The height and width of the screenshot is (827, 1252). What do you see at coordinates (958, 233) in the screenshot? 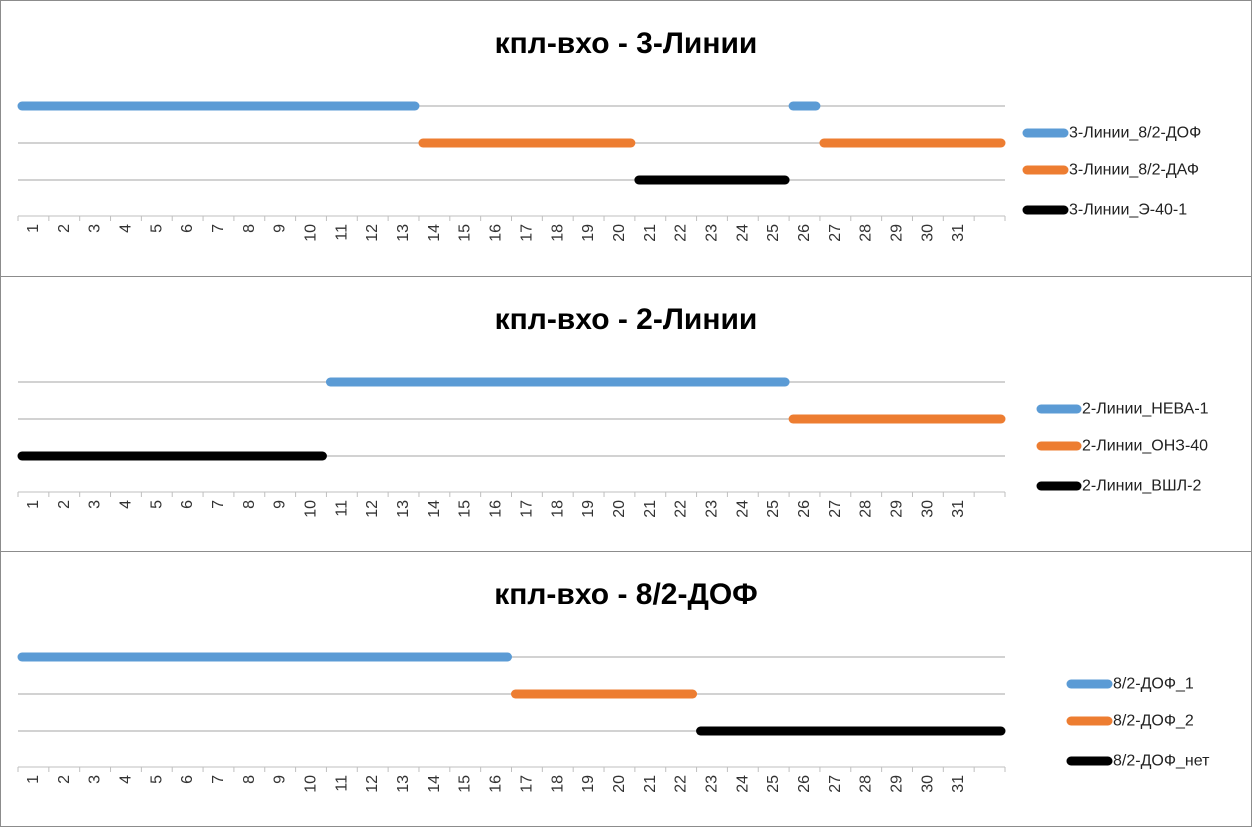
I see `chart-1-tick-label: 31` at bounding box center [958, 233].